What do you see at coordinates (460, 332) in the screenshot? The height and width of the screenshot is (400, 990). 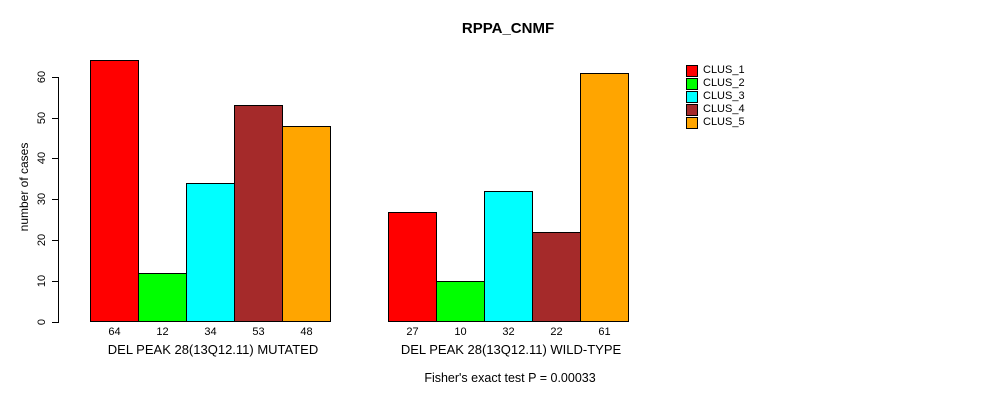 I see `bar-value-label: 10` at bounding box center [460, 332].